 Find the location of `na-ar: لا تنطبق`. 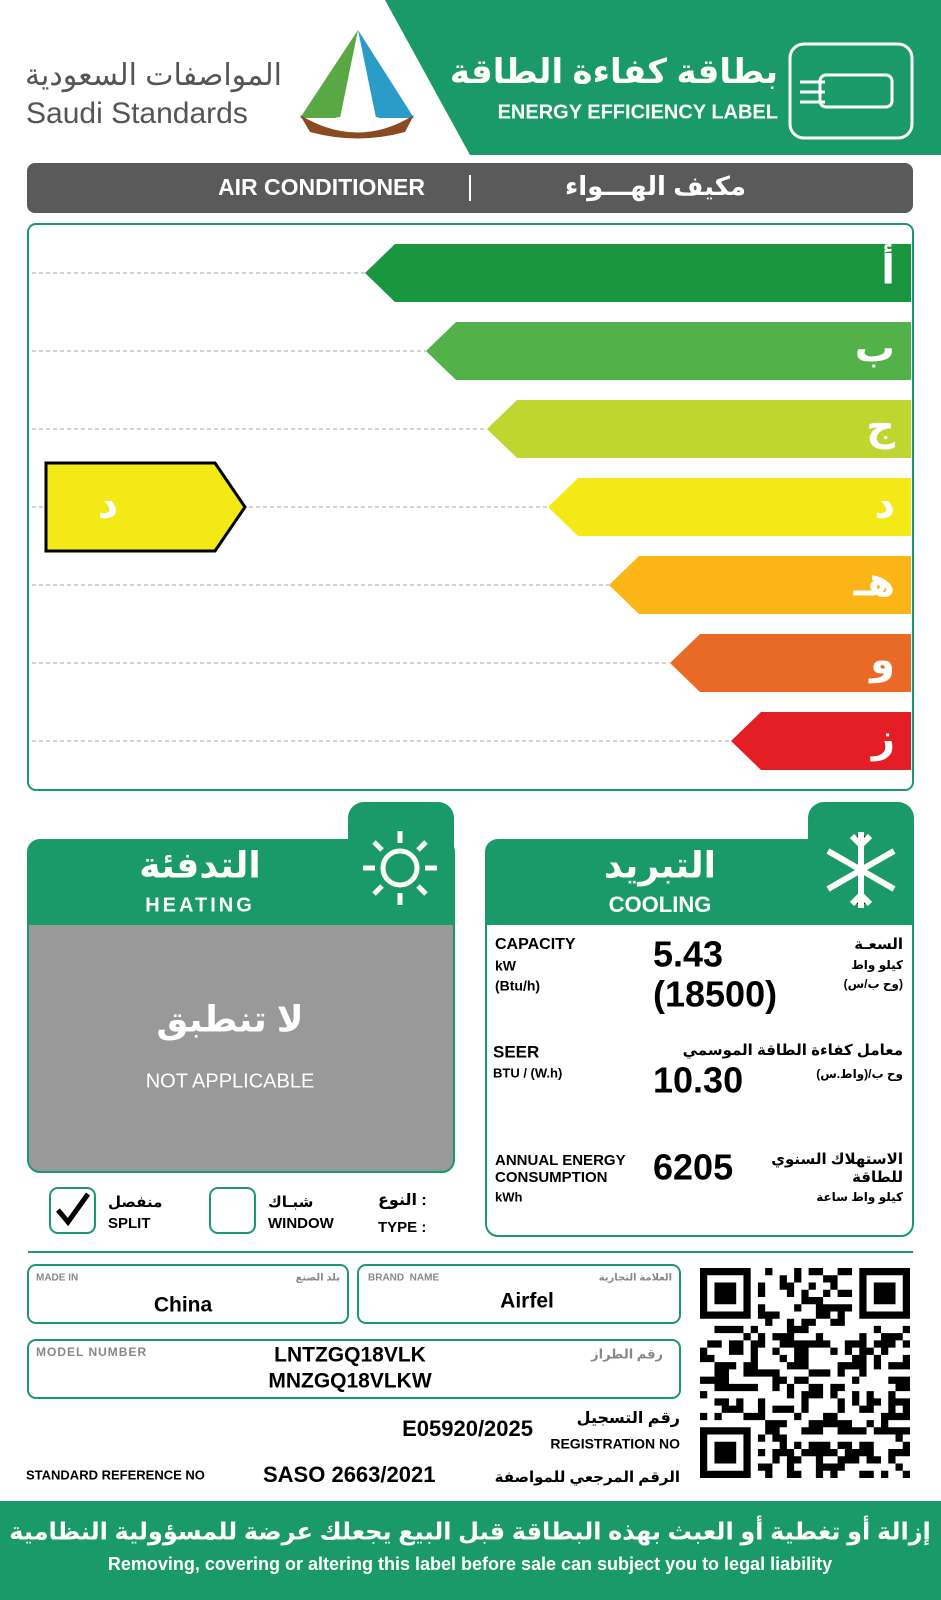

na-ar: لا تنطبق is located at coordinates (229, 1020).